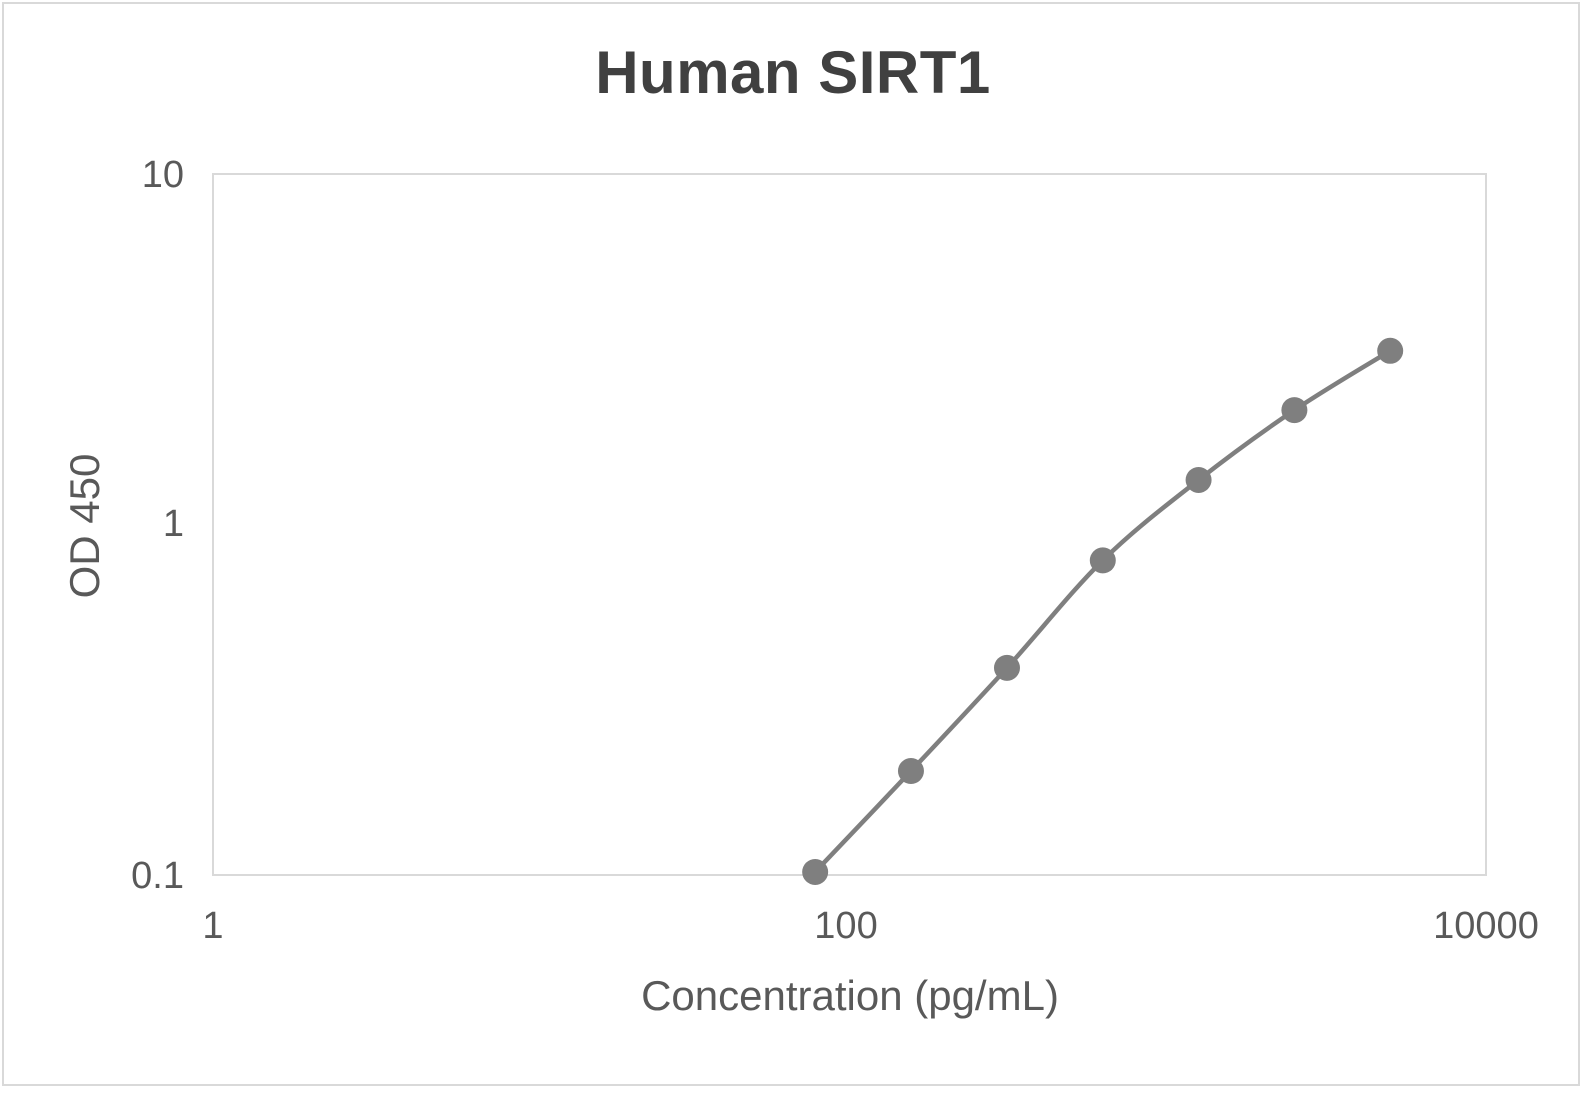  I want to click on y-tick-label: 10, so click(162, 175).